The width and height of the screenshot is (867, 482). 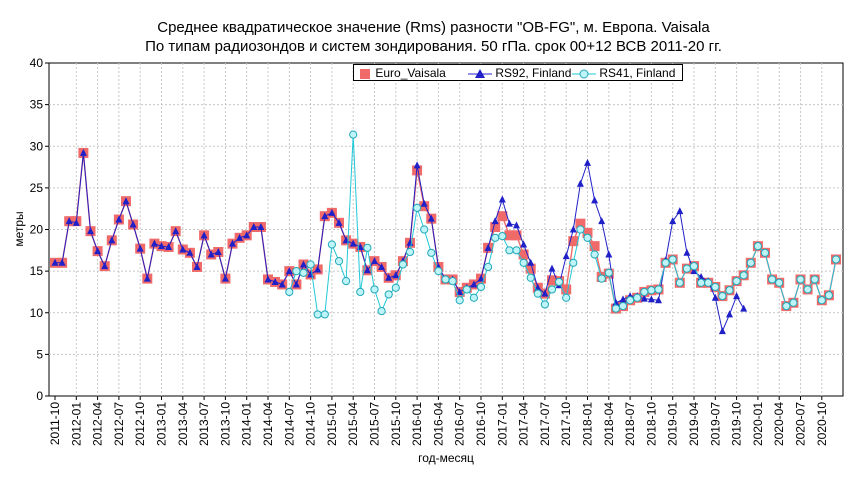 What do you see at coordinates (460, 424) in the screenshot?
I see `x-tick-label: 2016-07` at bounding box center [460, 424].